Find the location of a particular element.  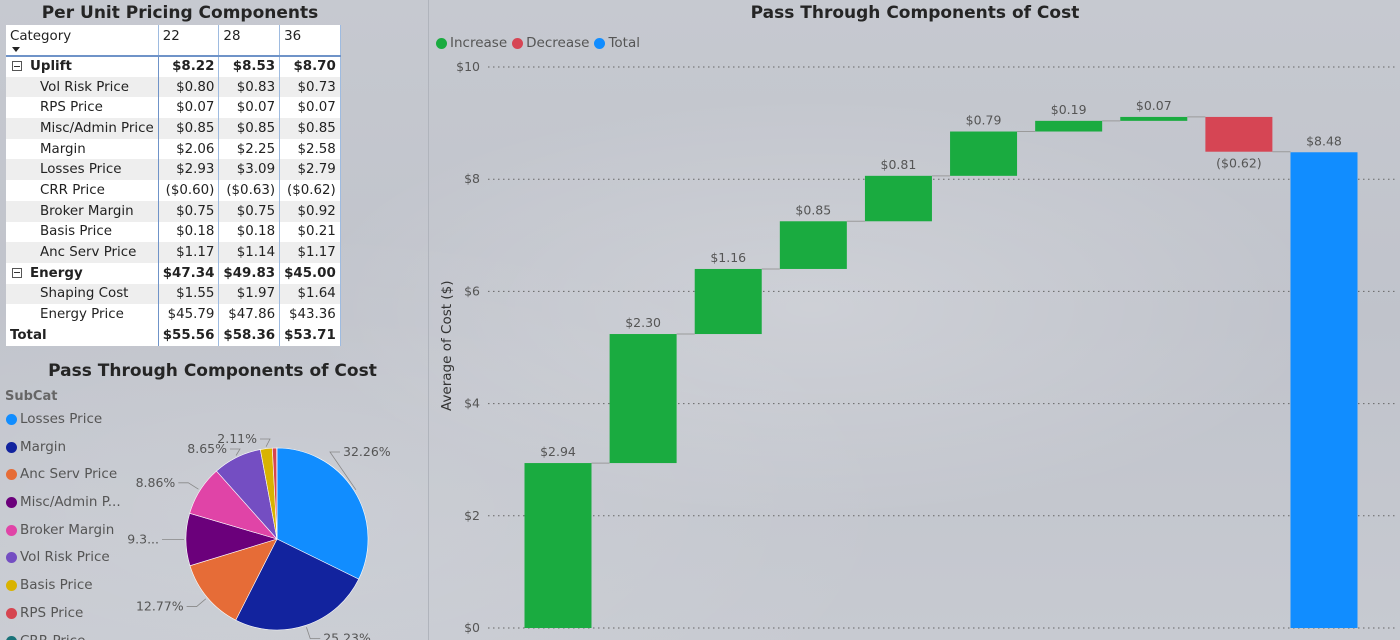

waterfall-data-label: $0.07 is located at coordinates (1154, 105).